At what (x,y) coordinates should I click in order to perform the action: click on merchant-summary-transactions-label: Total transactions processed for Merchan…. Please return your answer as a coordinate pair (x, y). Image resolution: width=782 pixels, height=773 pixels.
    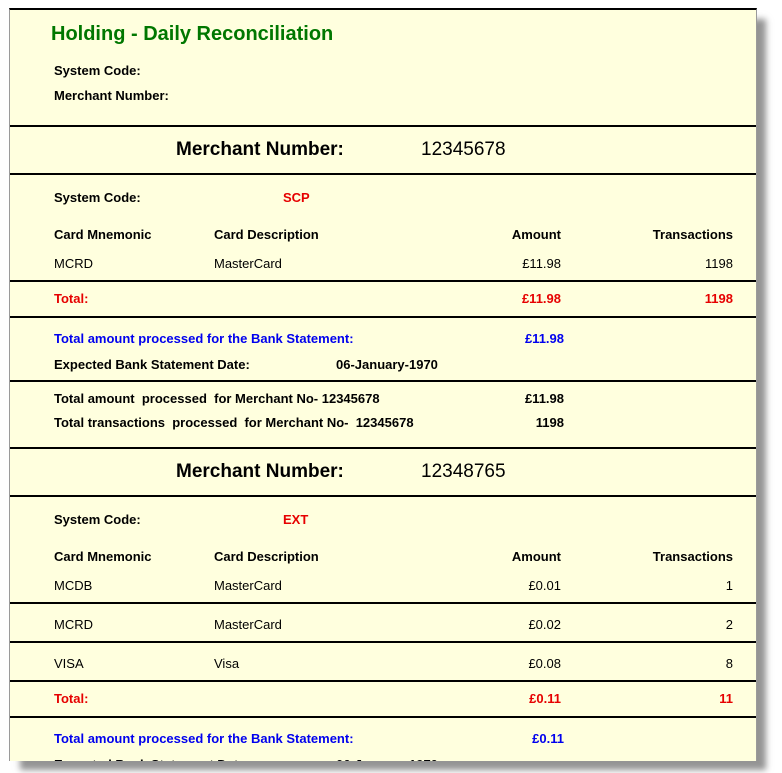
    Looking at the image, I should click on (234, 422).